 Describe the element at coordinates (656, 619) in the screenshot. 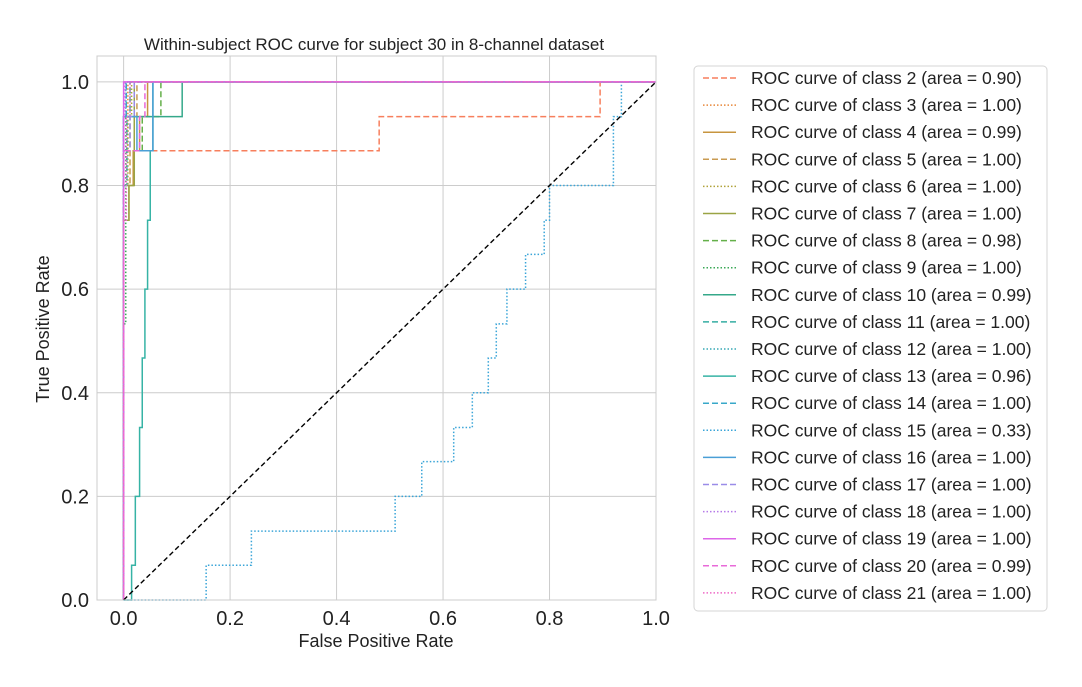

I see `x-tick-label: 1.0` at that location.